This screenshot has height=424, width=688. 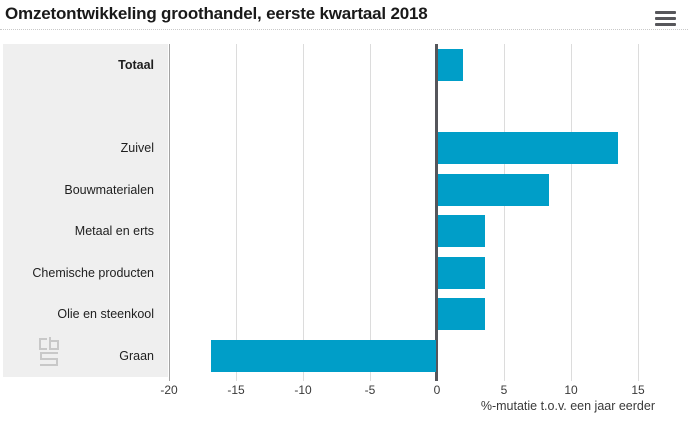 I want to click on bar-metaal-en-erts, so click(x=461, y=231).